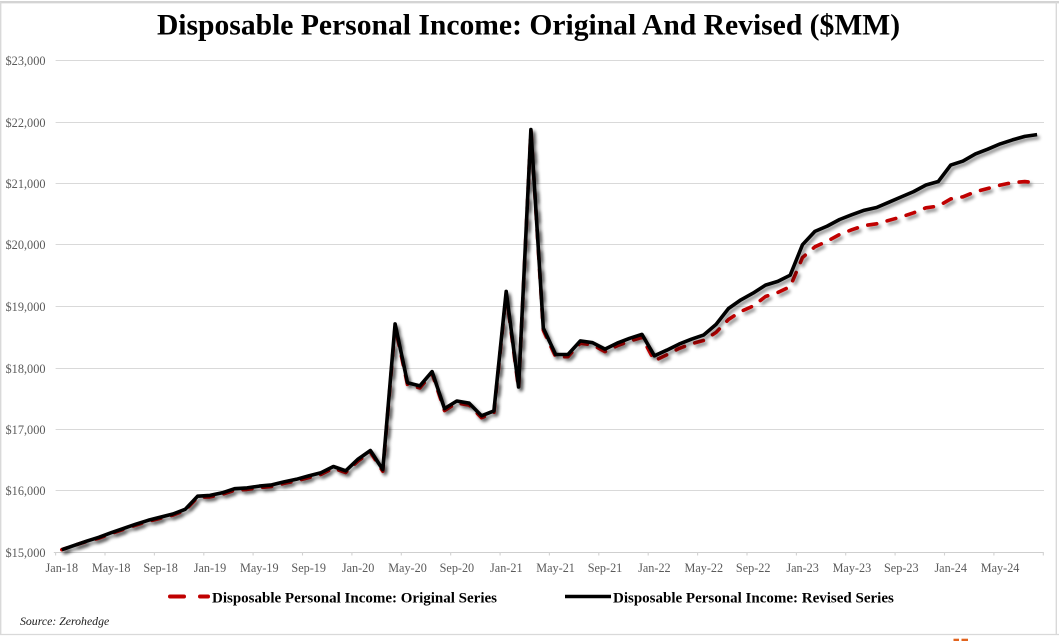 Image resolution: width=1059 pixels, height=641 pixels. Describe the element at coordinates (1000, 568) in the screenshot. I see `svg-text: May-24` at that location.